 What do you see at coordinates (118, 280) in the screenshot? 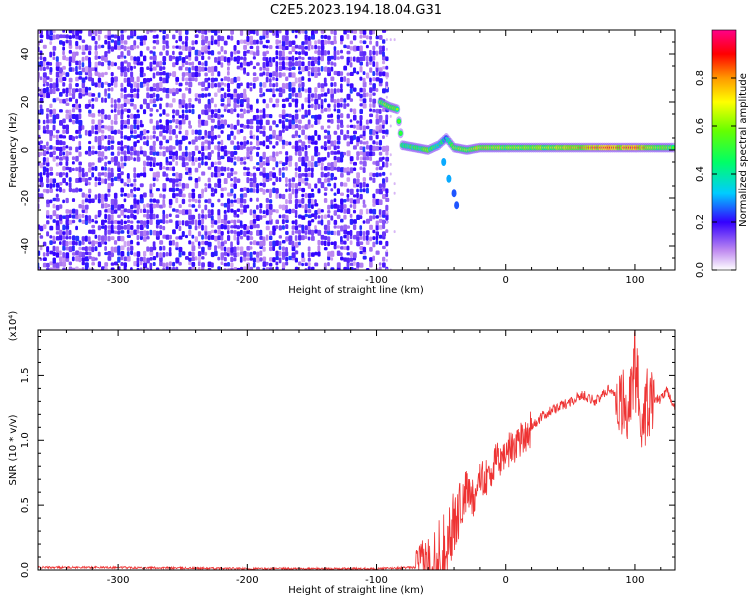
I see `x-tick-label: -300` at bounding box center [118, 280].